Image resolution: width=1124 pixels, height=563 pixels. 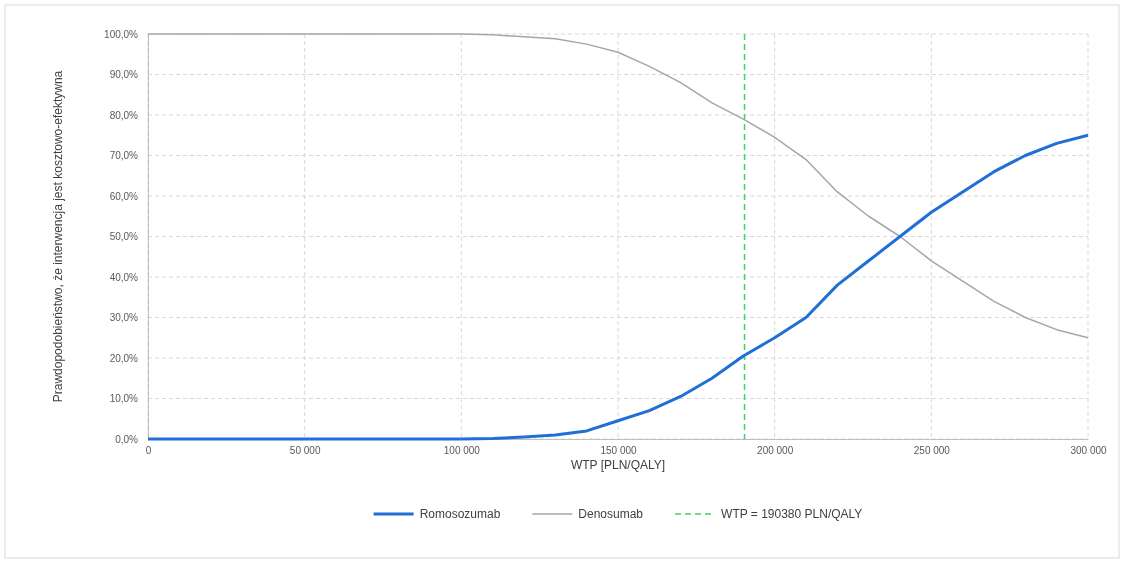 What do you see at coordinates (305, 451) in the screenshot?
I see `x-tick-label: 50 000` at bounding box center [305, 451].